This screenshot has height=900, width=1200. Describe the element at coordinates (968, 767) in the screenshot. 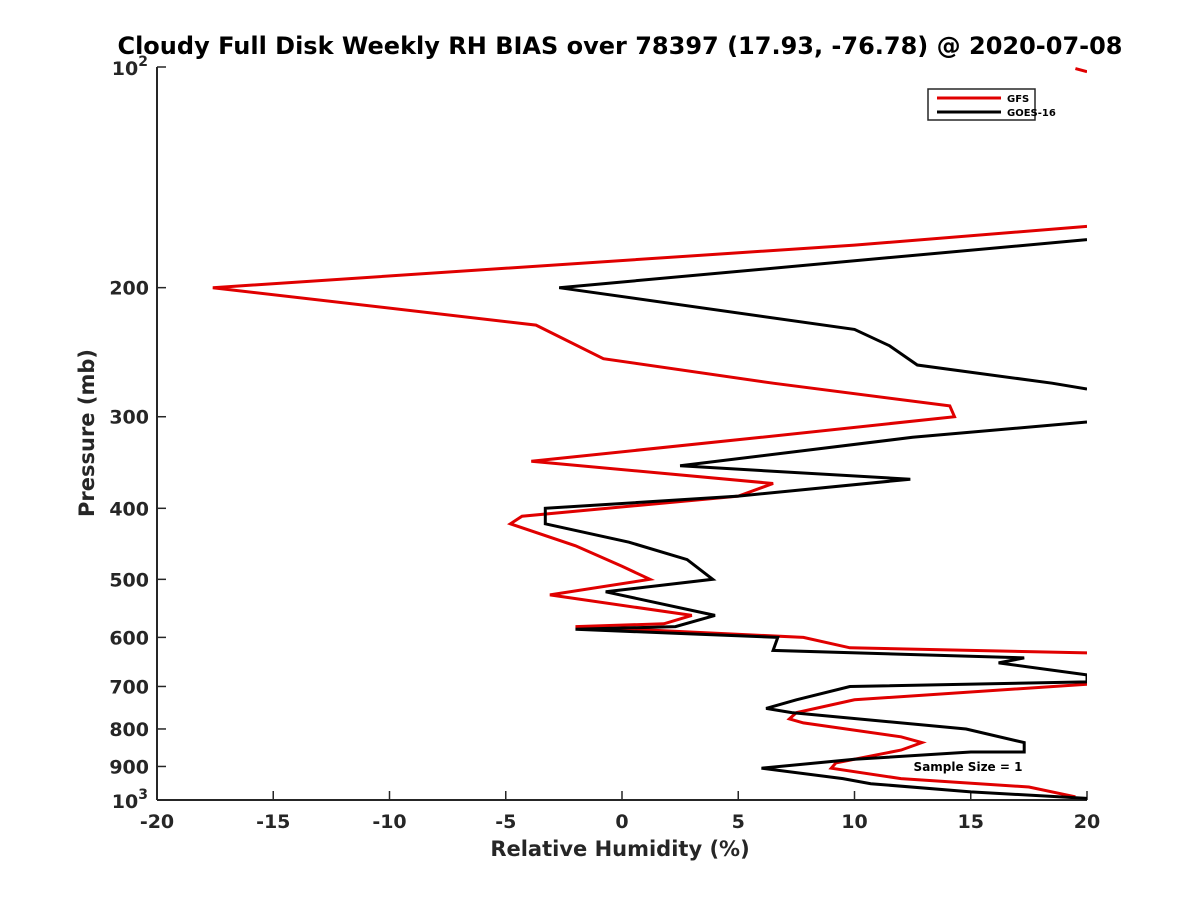

I see `sample-size-annotation: Sample Size = 1` at that location.